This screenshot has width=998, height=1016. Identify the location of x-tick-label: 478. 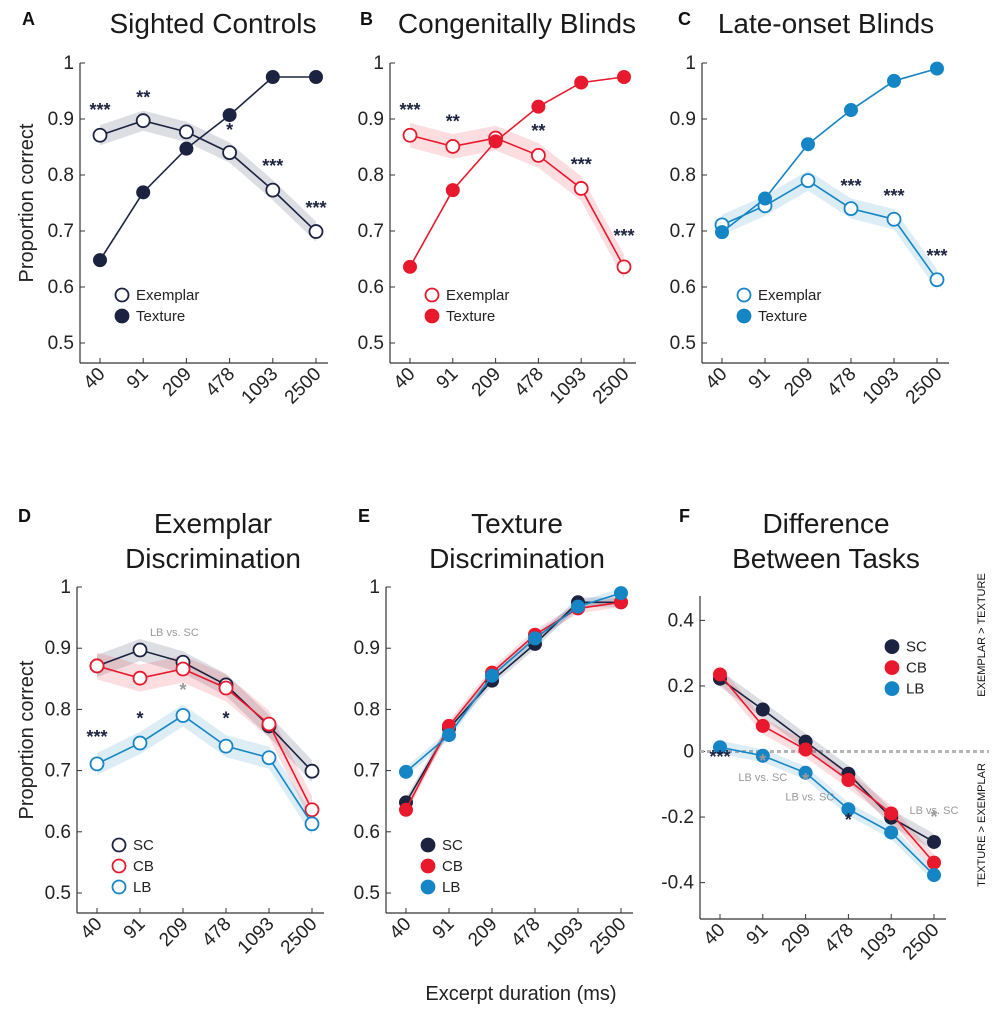
(529, 382).